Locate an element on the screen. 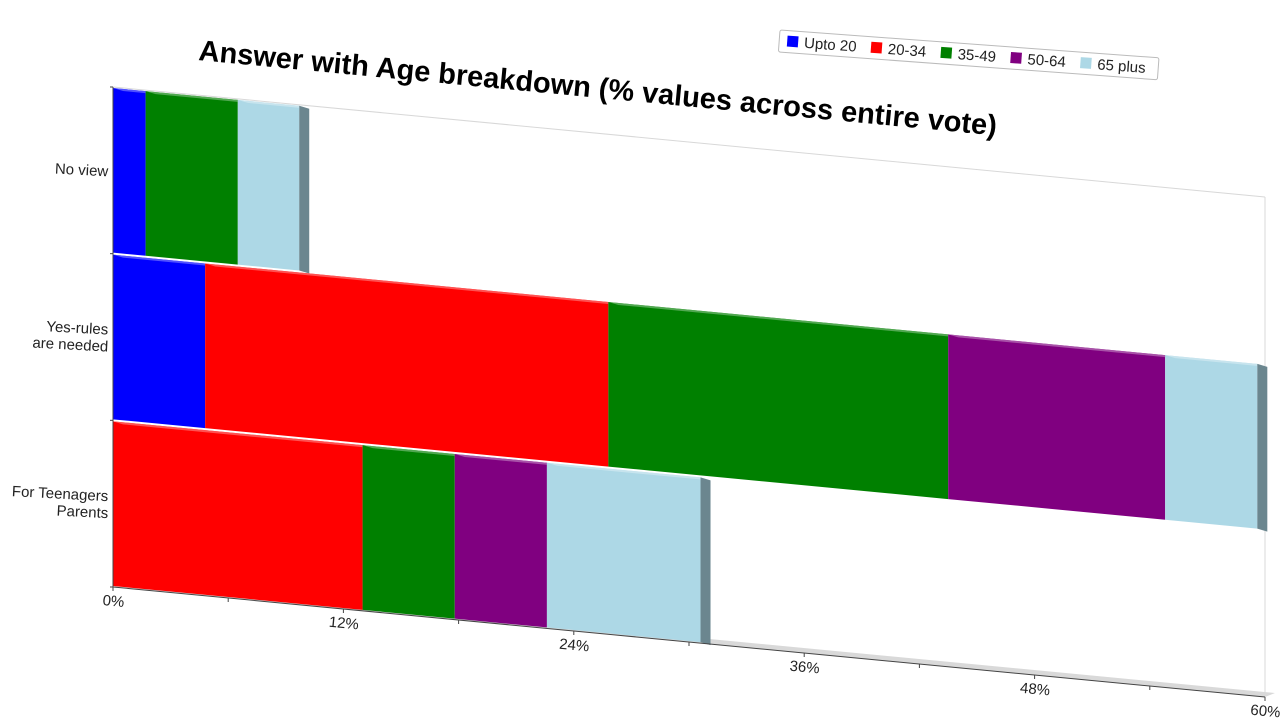 The image size is (1280, 720). x-tick-label: 24% is located at coordinates (574, 646).